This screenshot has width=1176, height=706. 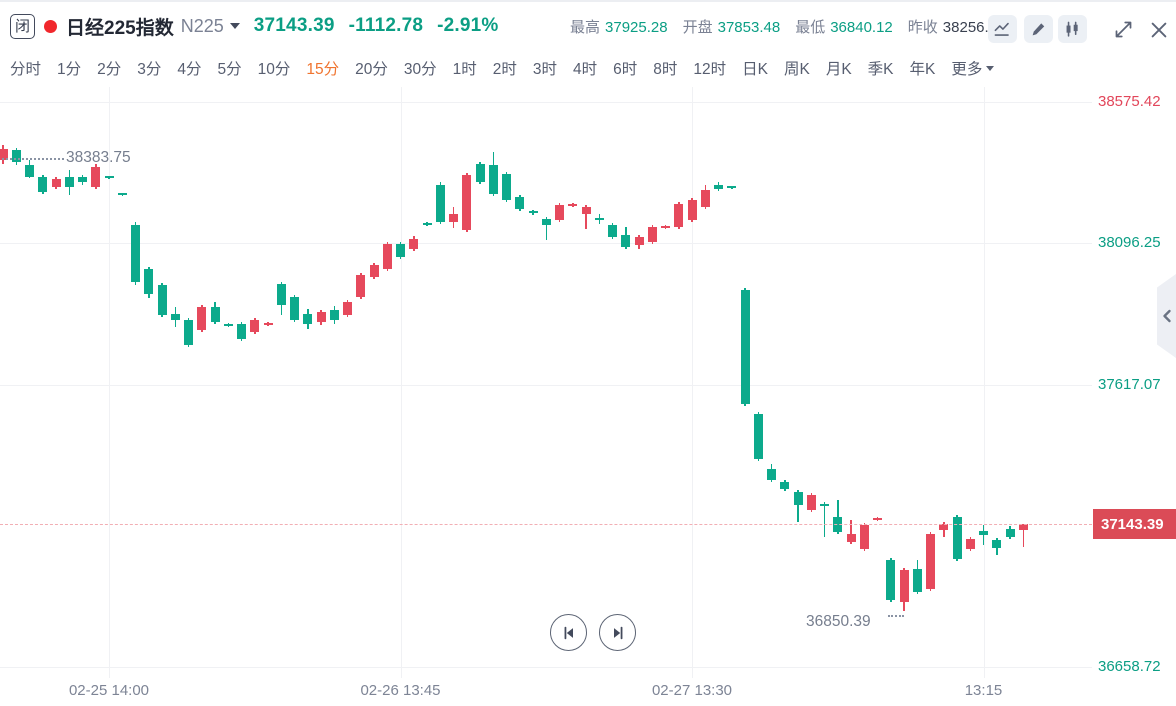 I want to click on line-chart-icon, so click(x=1002, y=29).